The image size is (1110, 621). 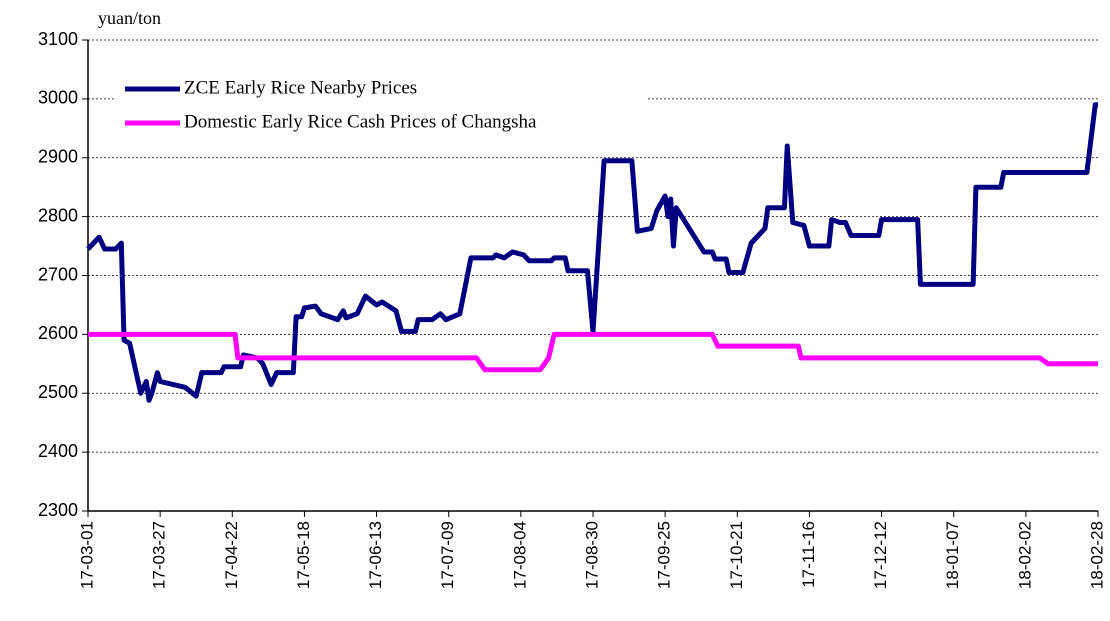 What do you see at coordinates (129, 18) in the screenshot?
I see `y-unit-label: yuan/ton` at bounding box center [129, 18].